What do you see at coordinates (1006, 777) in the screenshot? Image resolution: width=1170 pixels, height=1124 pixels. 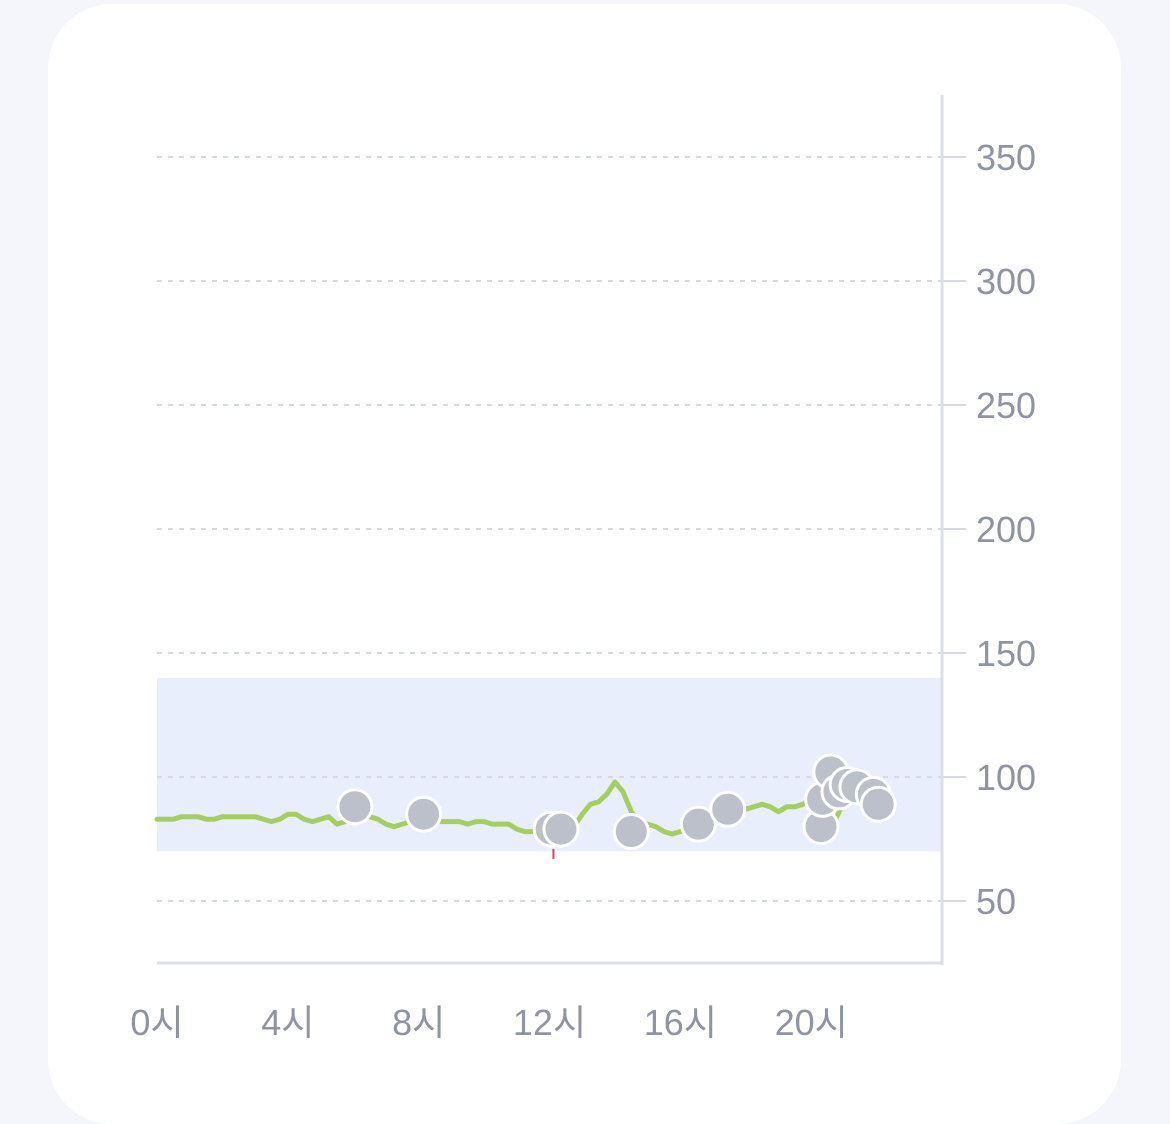 I see `y-tick-label: 100` at bounding box center [1006, 777].